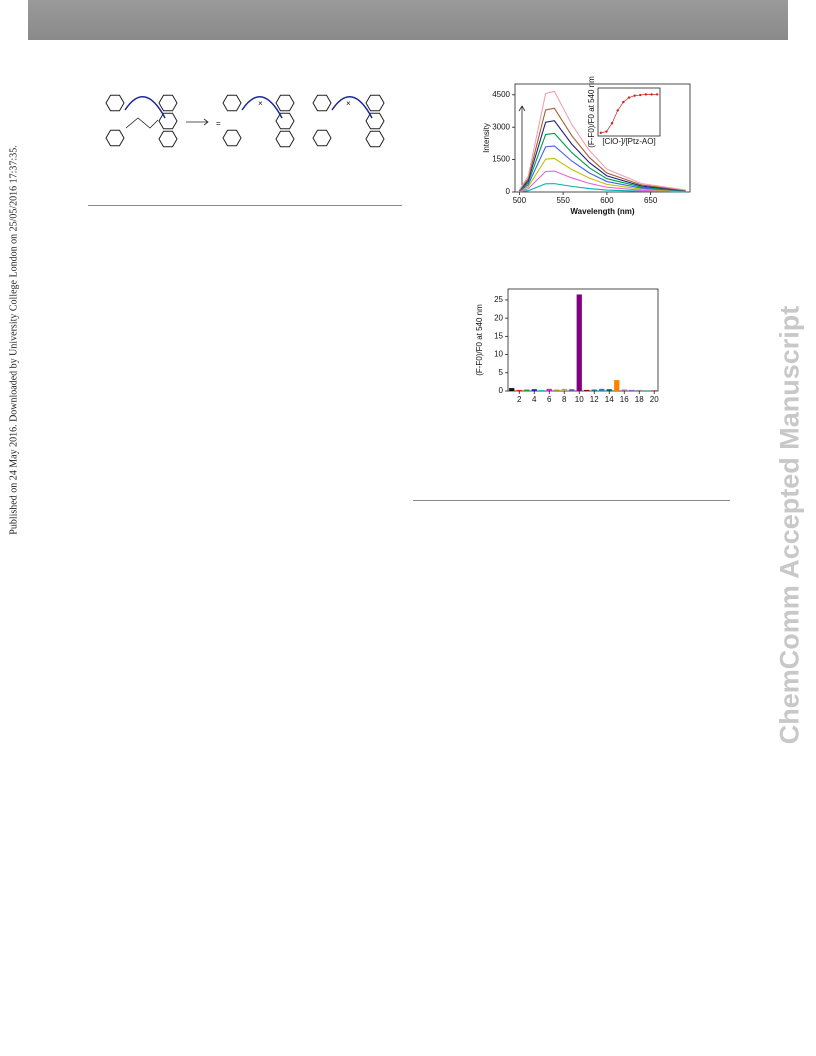 The width and height of the screenshot is (816, 1056). I want to click on x-tick-label: 500, so click(520, 200).